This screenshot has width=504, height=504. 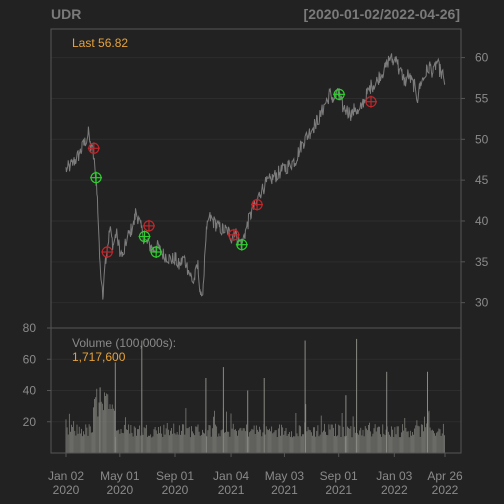 What do you see at coordinates (30, 328) in the screenshot?
I see `volume-tick-label: 80` at bounding box center [30, 328].